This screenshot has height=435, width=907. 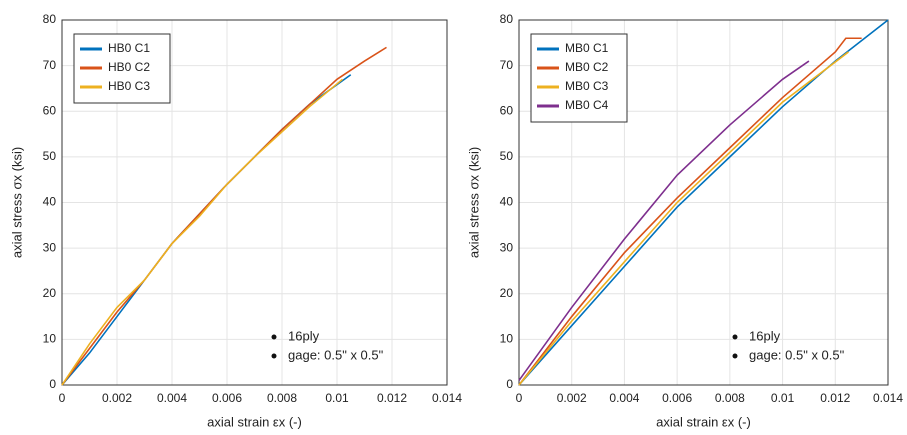 What do you see at coordinates (587, 86) in the screenshot?
I see `legend-label: MB0 C3` at bounding box center [587, 86].